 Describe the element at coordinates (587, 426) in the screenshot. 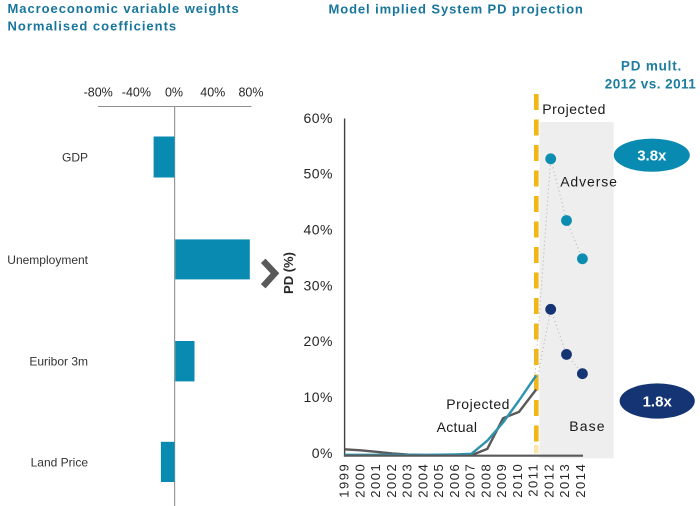

I see `svg-text: Base` at that location.